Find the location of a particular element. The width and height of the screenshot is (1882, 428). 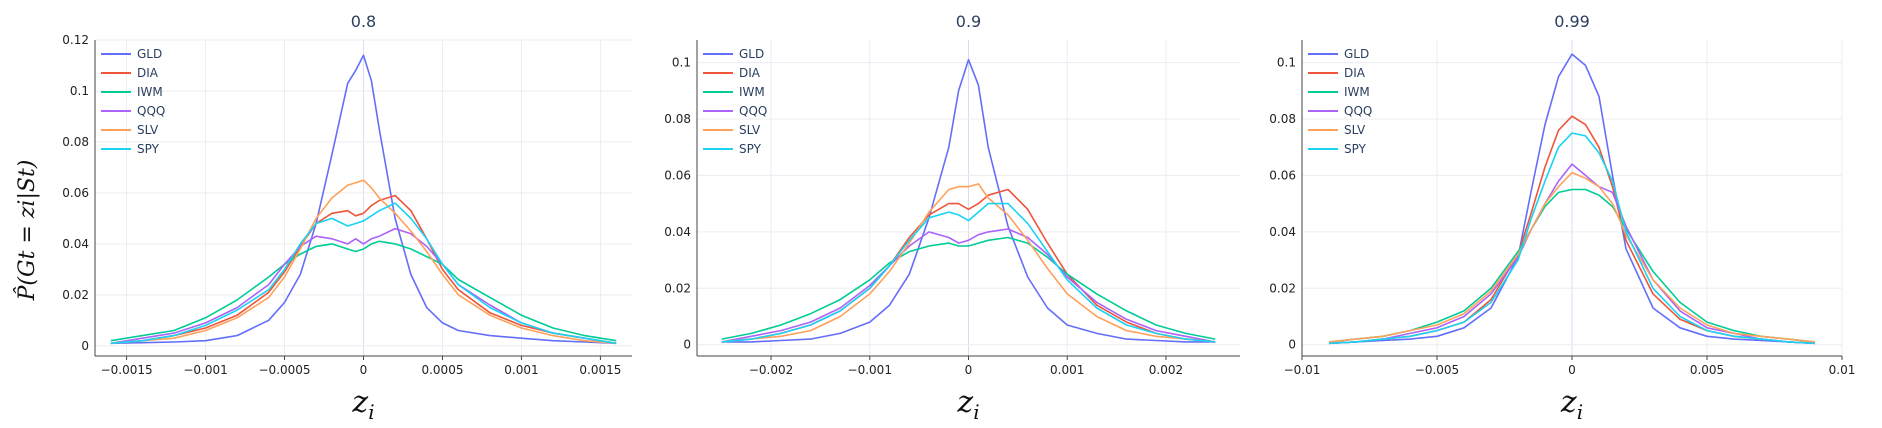

x-tick-label: −0.002 is located at coordinates (771, 370).